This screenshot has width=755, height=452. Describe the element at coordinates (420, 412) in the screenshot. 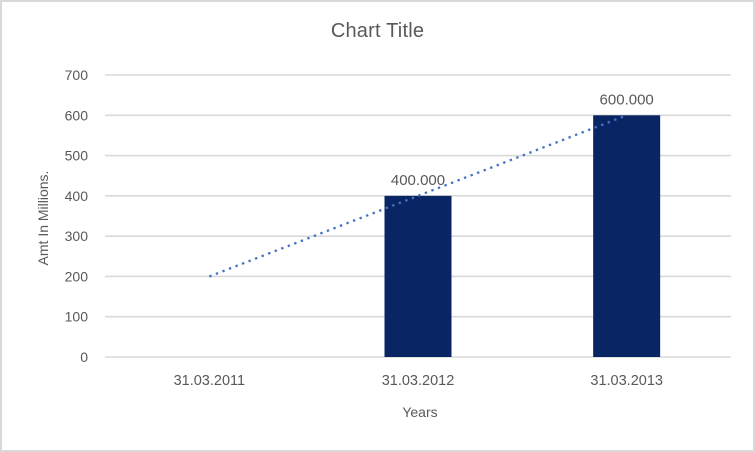

I see `x-axis-title: Years` at that location.